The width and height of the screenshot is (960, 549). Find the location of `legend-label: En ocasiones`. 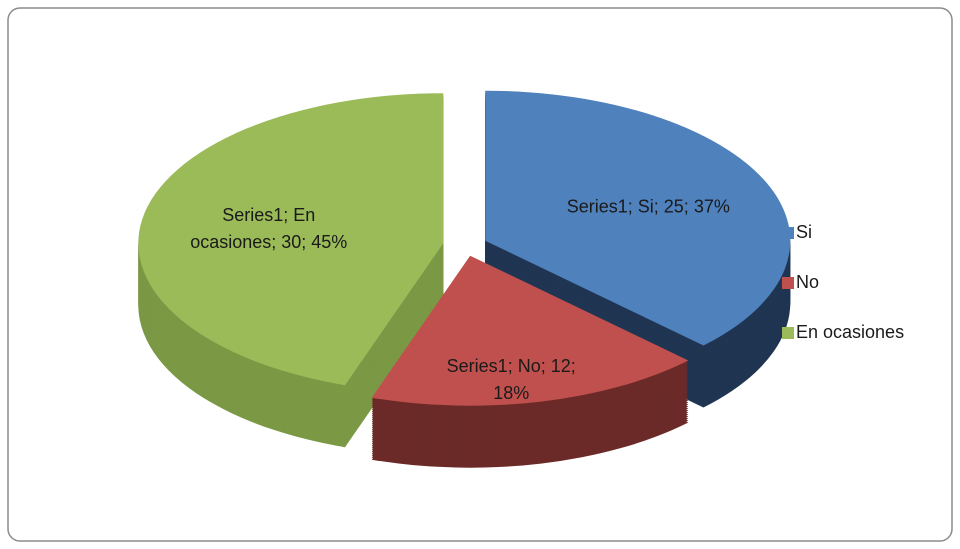

legend-label: En ocasiones is located at coordinates (850, 332).